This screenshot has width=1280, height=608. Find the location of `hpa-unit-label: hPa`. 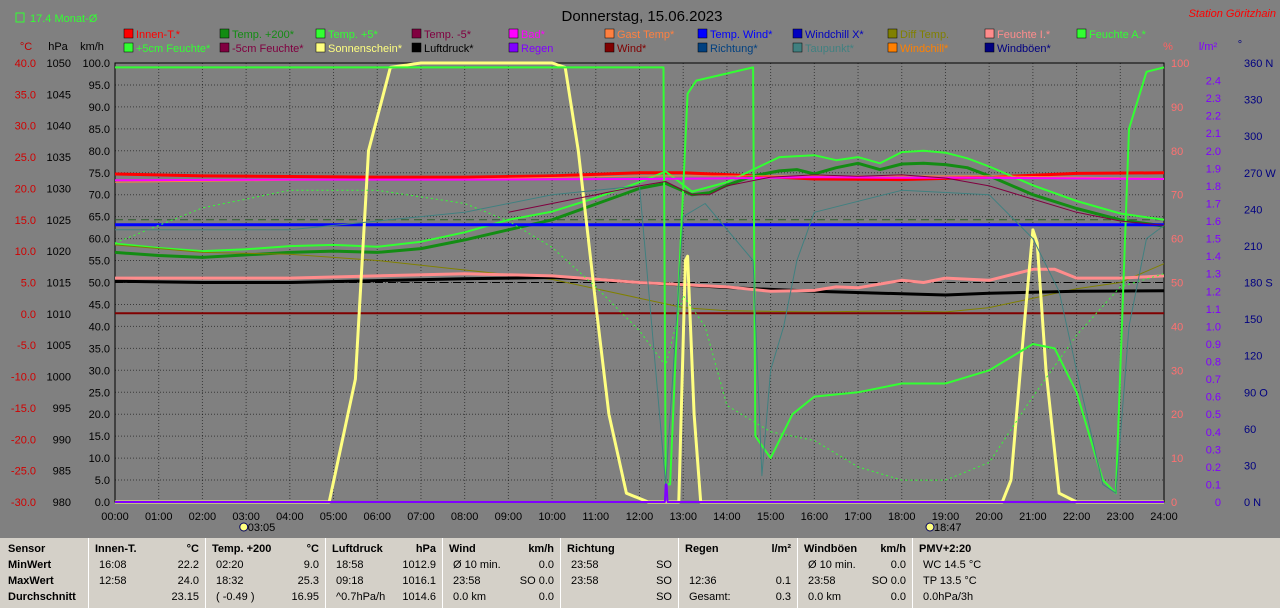

hpa-unit-label: hPa is located at coordinates (58, 47).